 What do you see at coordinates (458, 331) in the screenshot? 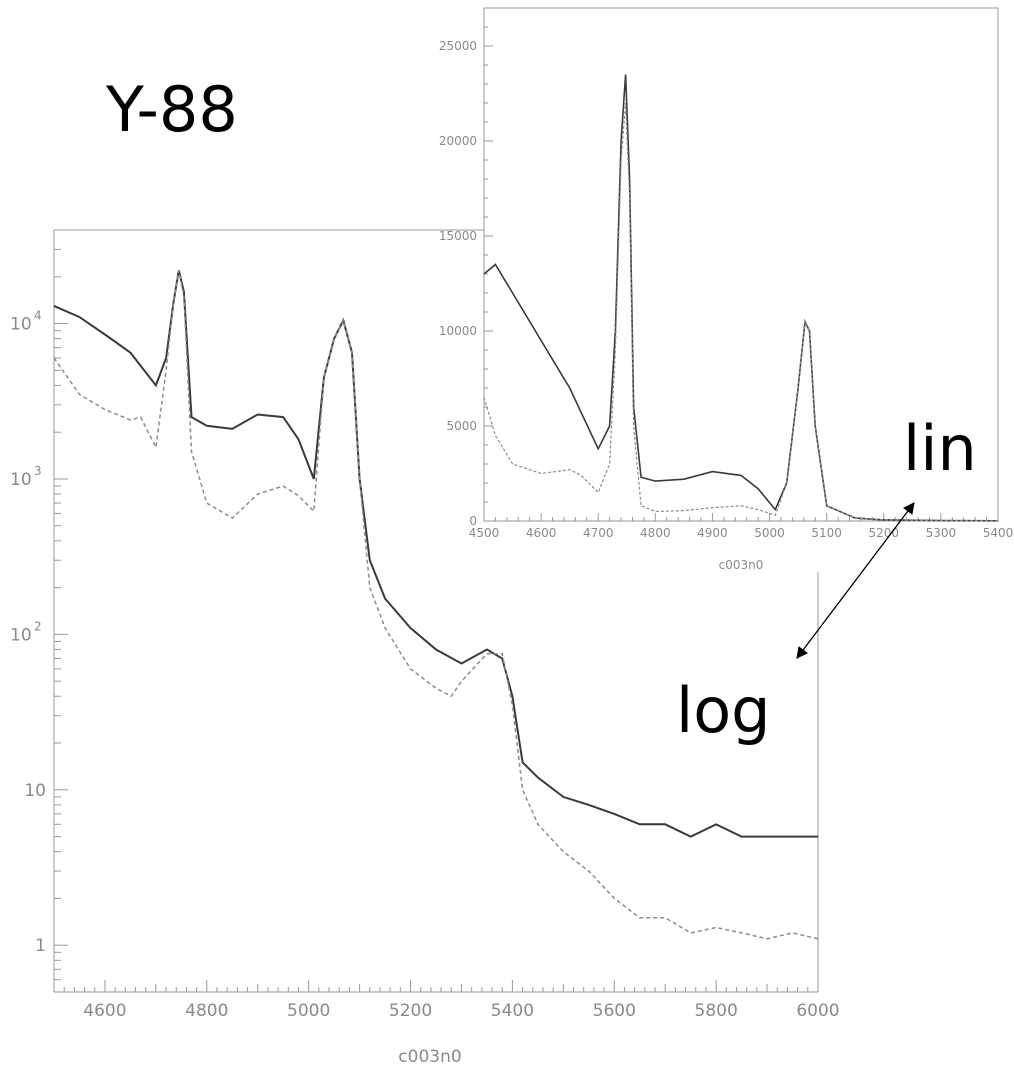
I see `lin-plot-y-tick-label: 10000` at bounding box center [458, 331].